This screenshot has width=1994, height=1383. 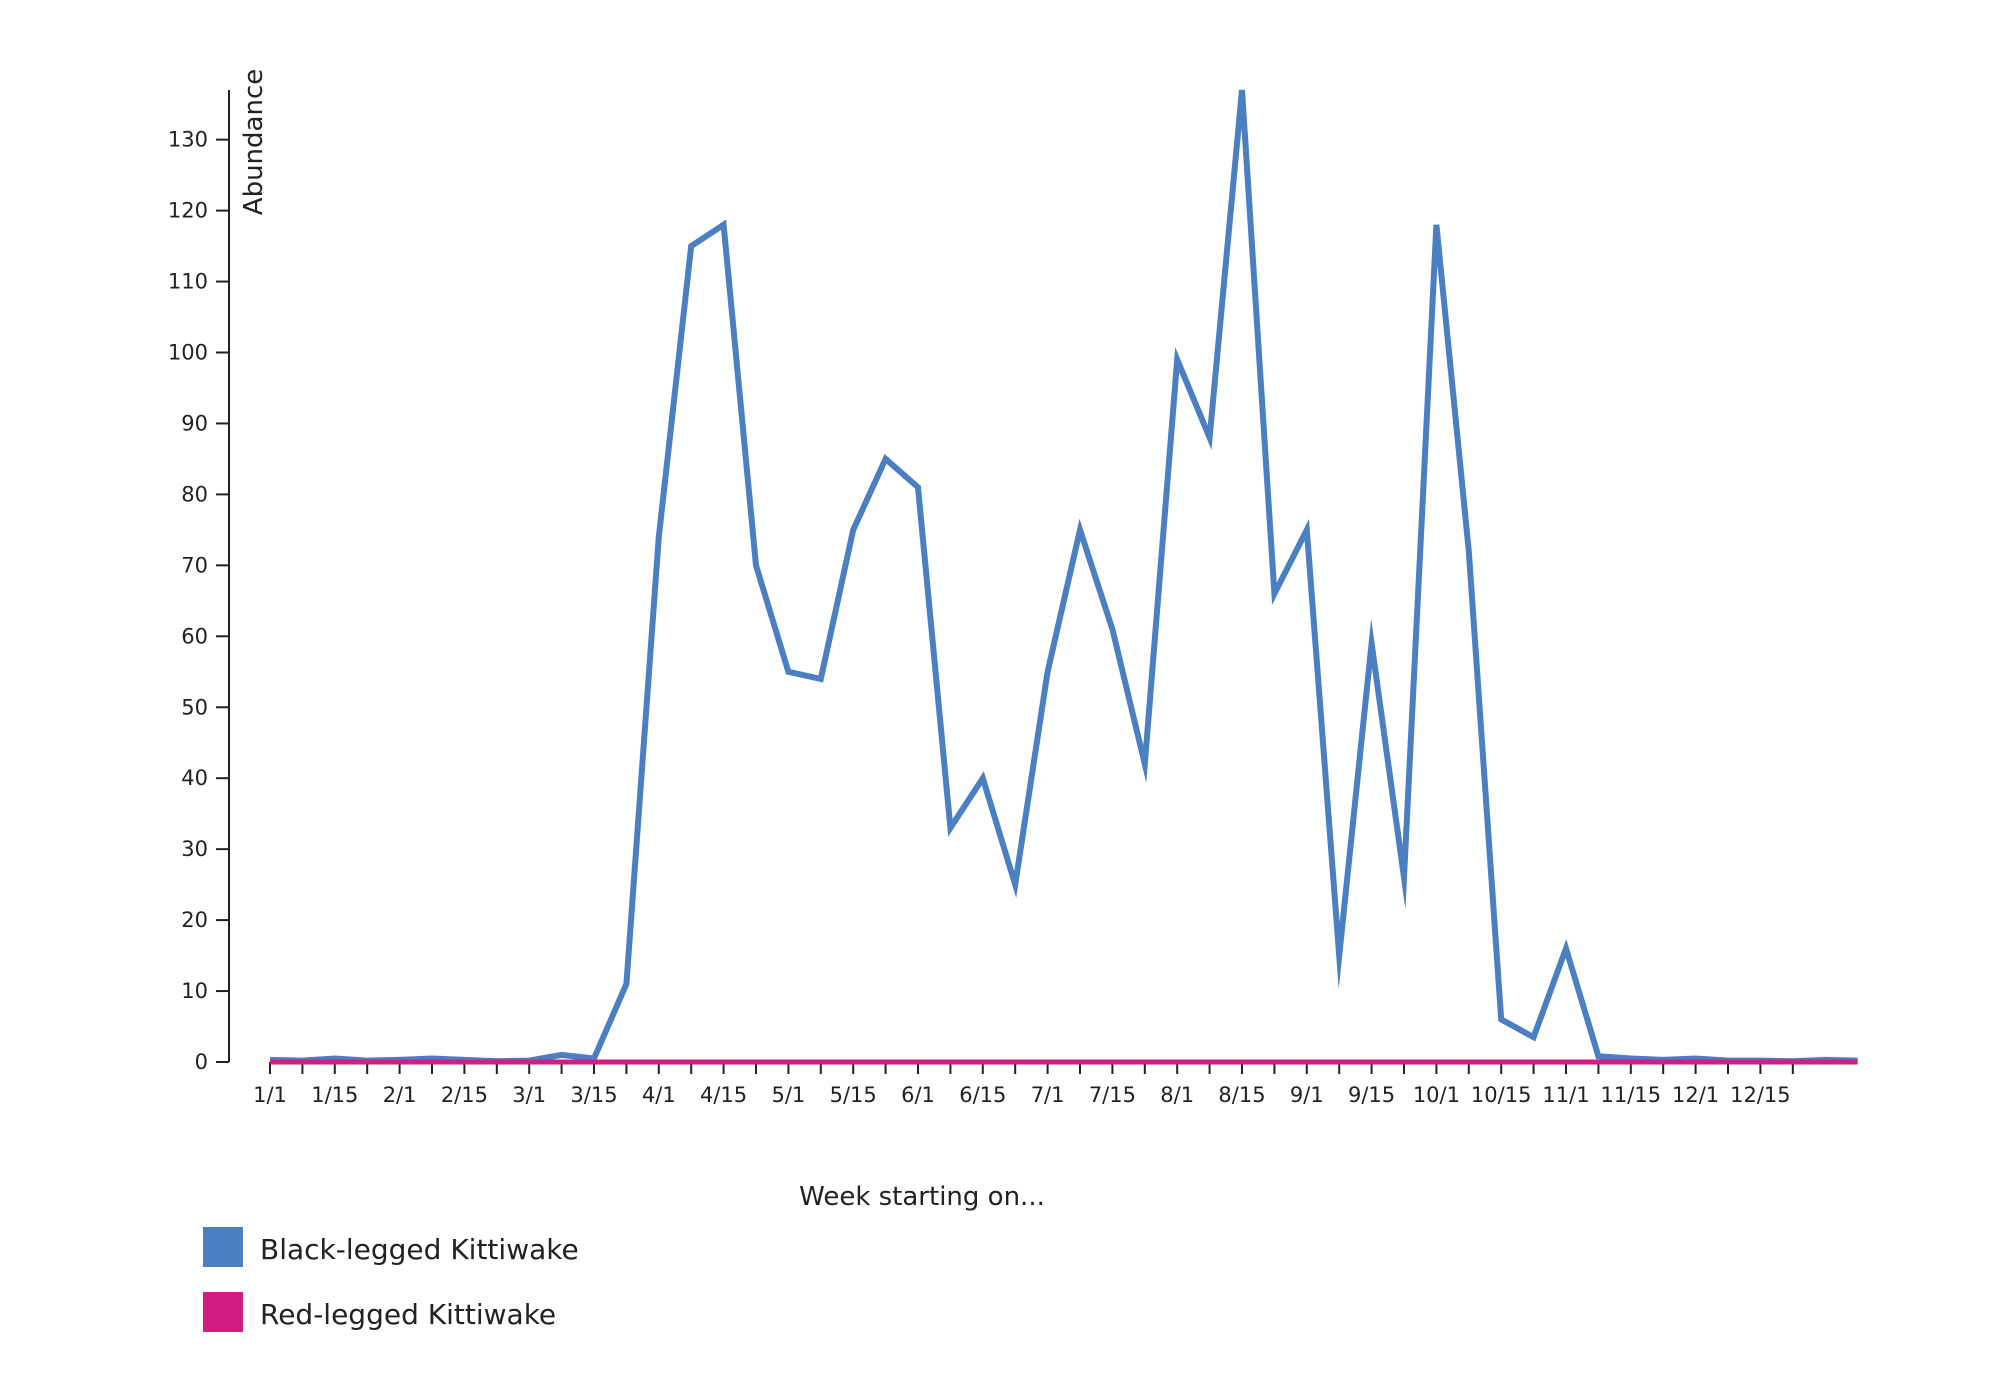 What do you see at coordinates (789, 1095) in the screenshot?
I see `x-tick-label: 5/1` at bounding box center [789, 1095].